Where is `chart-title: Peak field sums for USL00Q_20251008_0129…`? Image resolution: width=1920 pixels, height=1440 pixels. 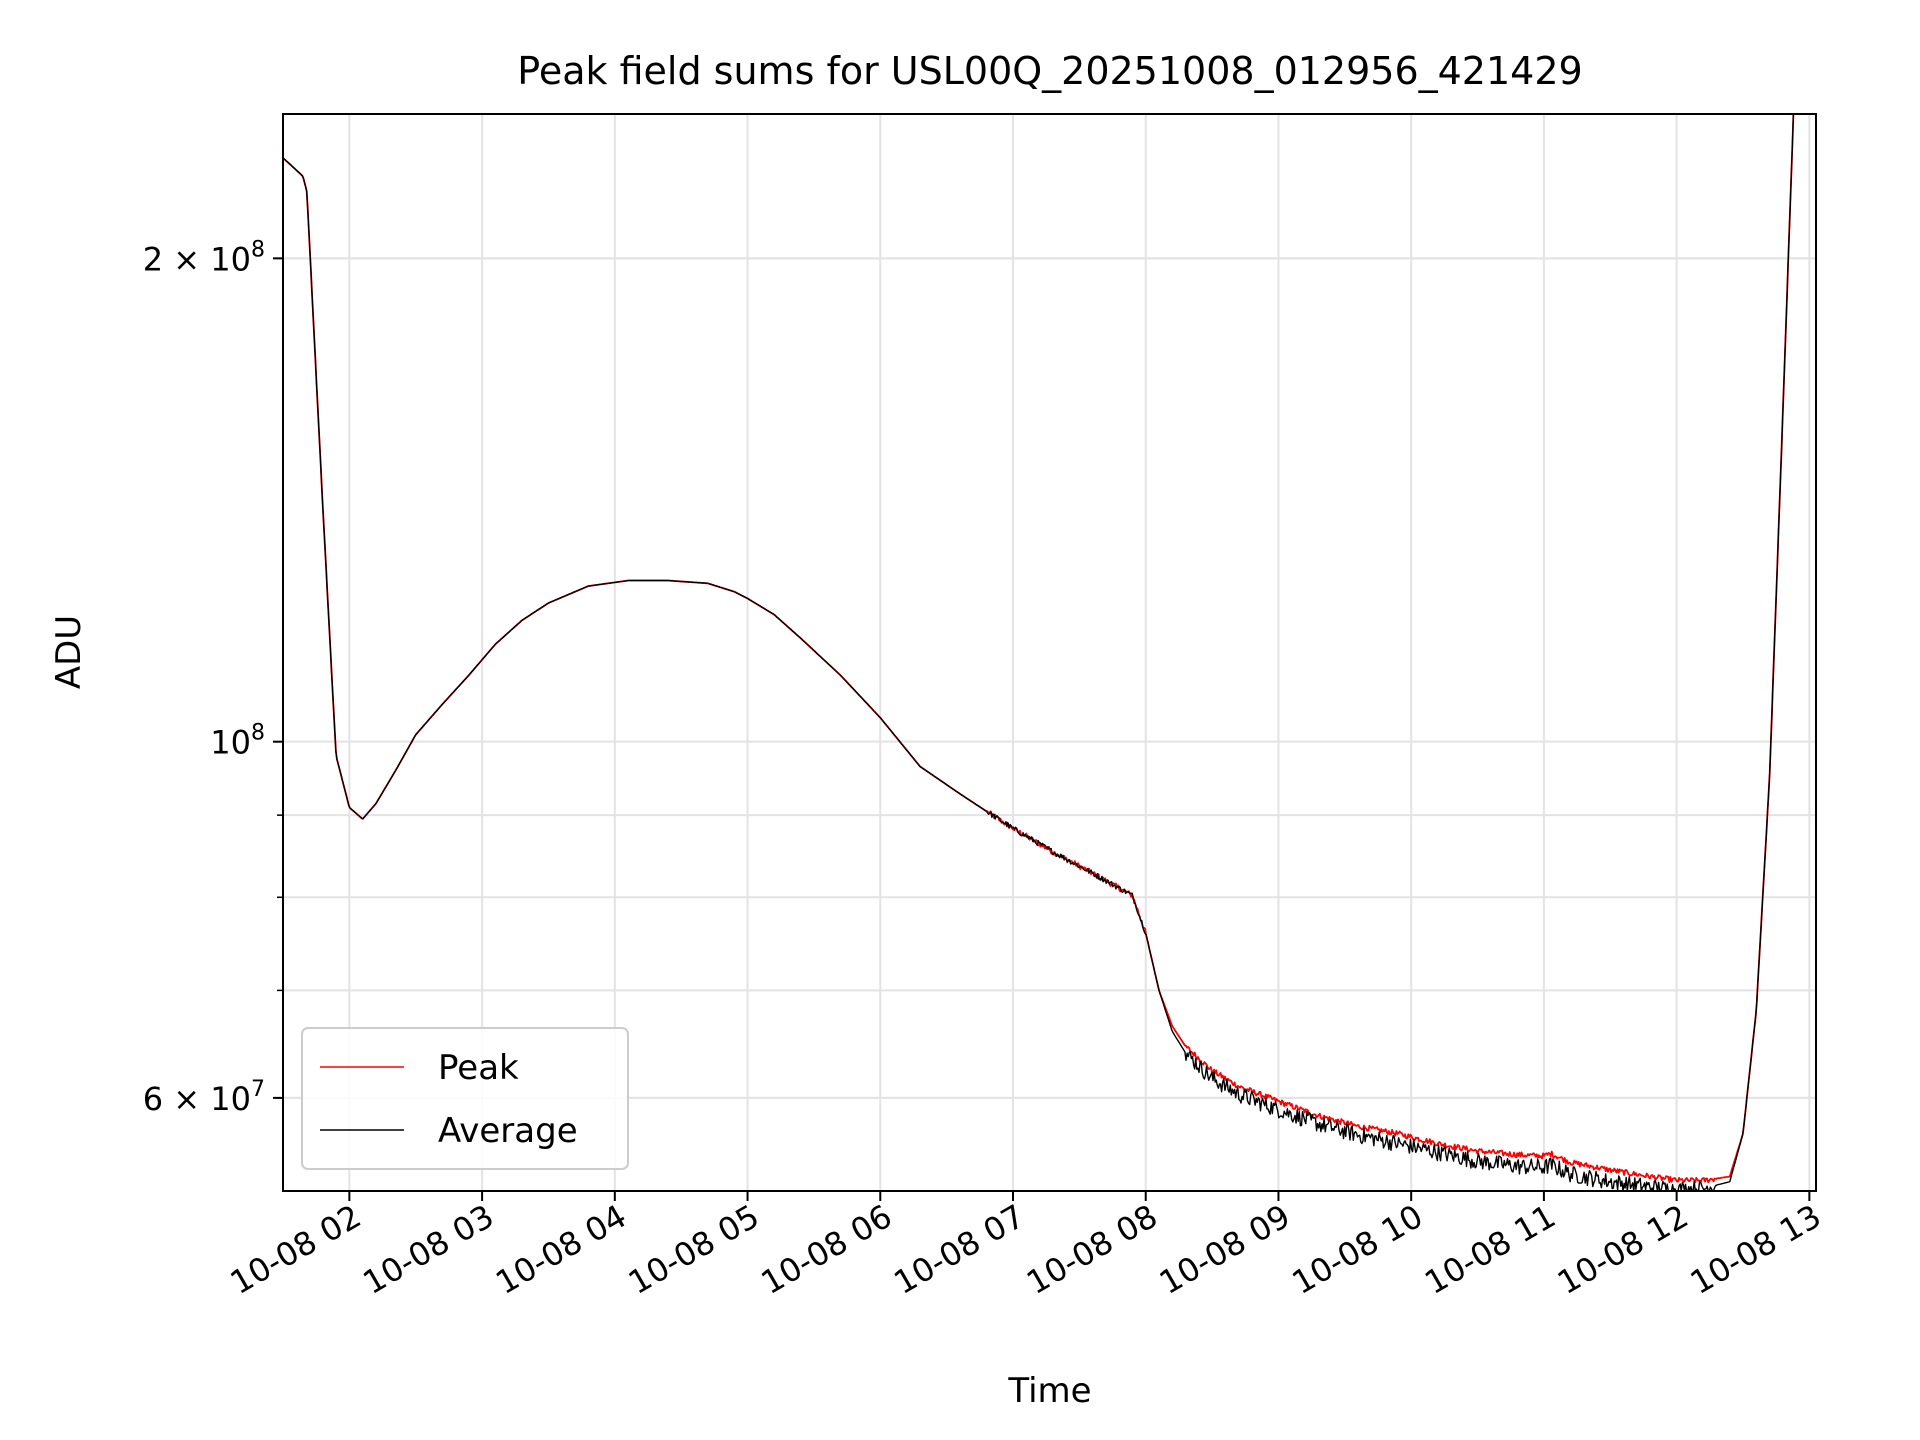
chart-title: Peak field sums for USL00Q_20251008_0129… is located at coordinates (1049, 71).